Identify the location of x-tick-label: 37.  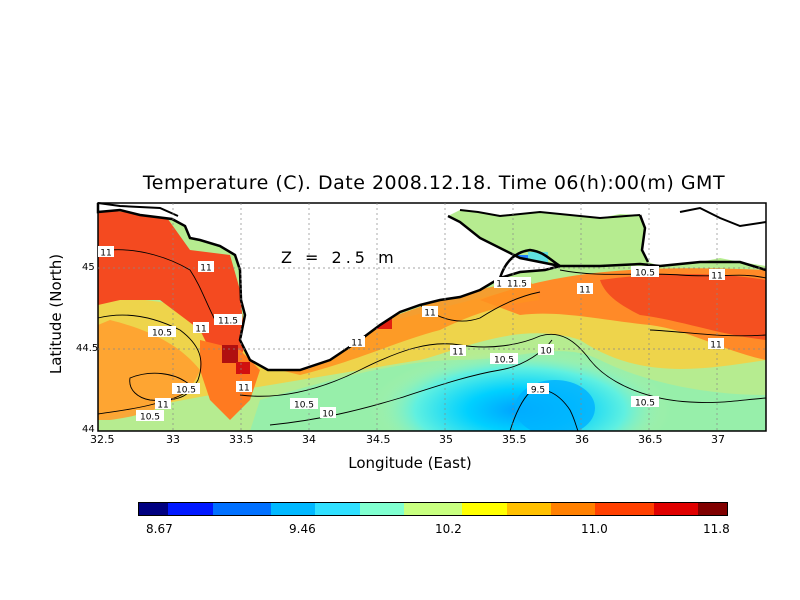
(718, 439).